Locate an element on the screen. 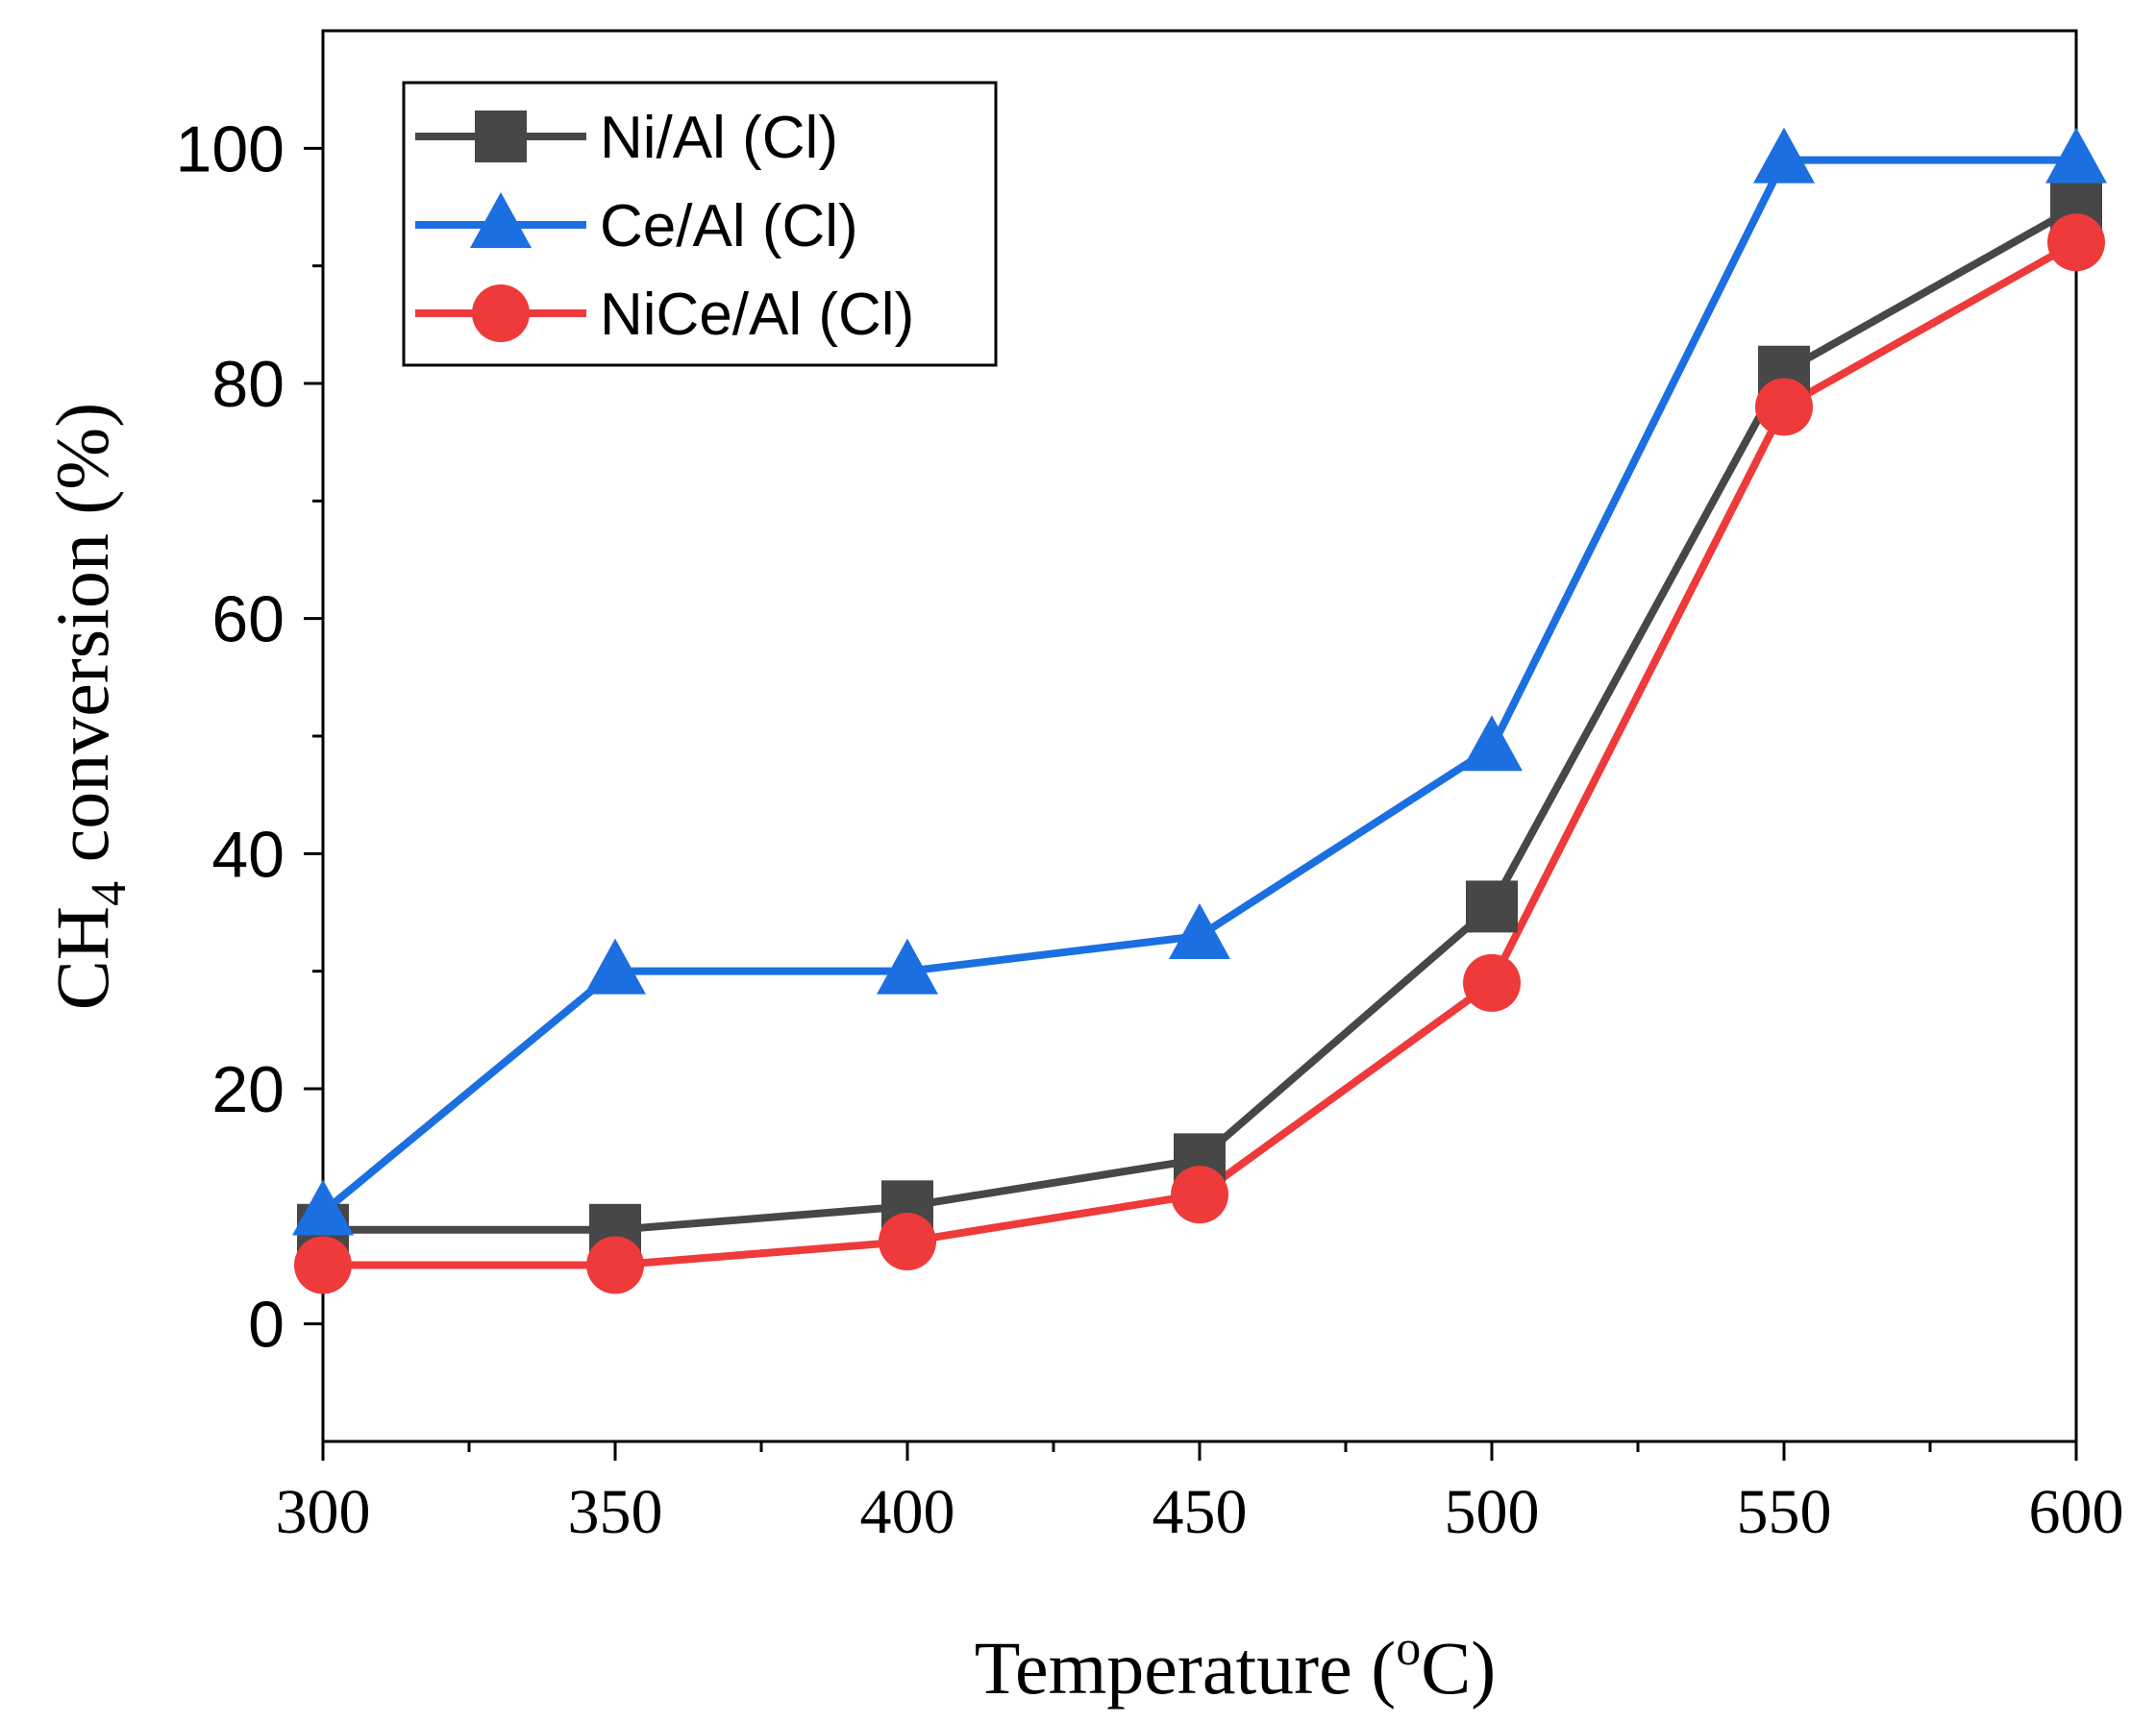  x-tick-label: 450 is located at coordinates (1200, 1512).